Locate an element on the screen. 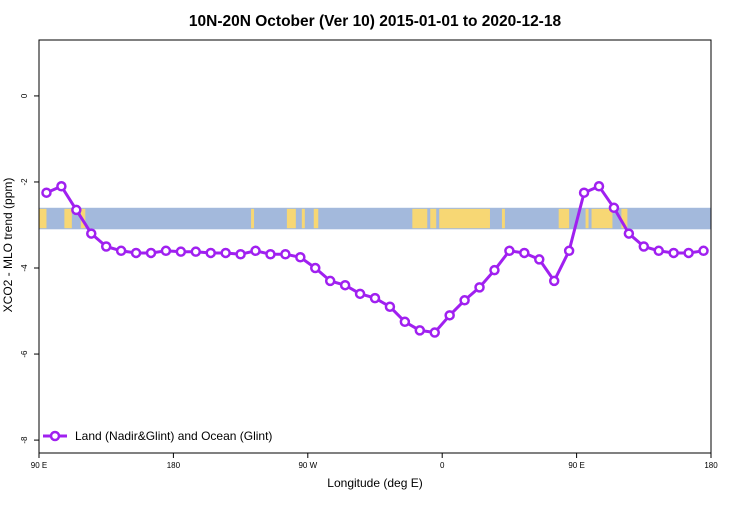  y-tick-label: -6 is located at coordinates (24, 354).